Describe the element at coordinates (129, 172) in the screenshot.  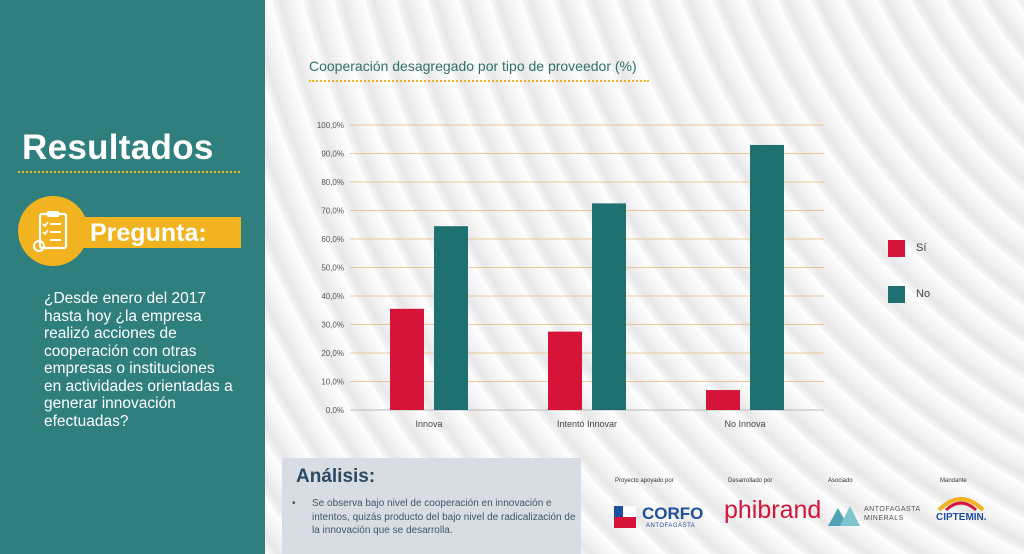
I see `title-divider` at that location.